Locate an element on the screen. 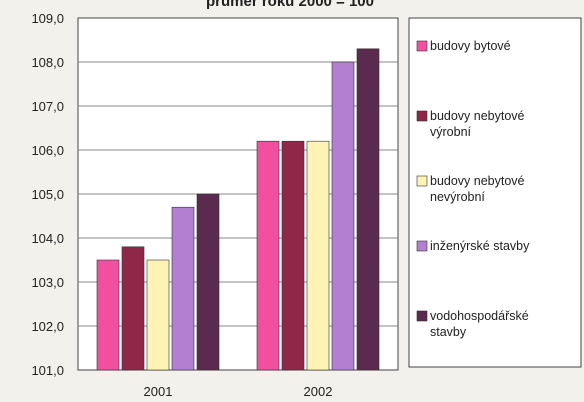 This screenshot has height=402, width=584. y-tick-label: 108,0 is located at coordinates (47, 62).